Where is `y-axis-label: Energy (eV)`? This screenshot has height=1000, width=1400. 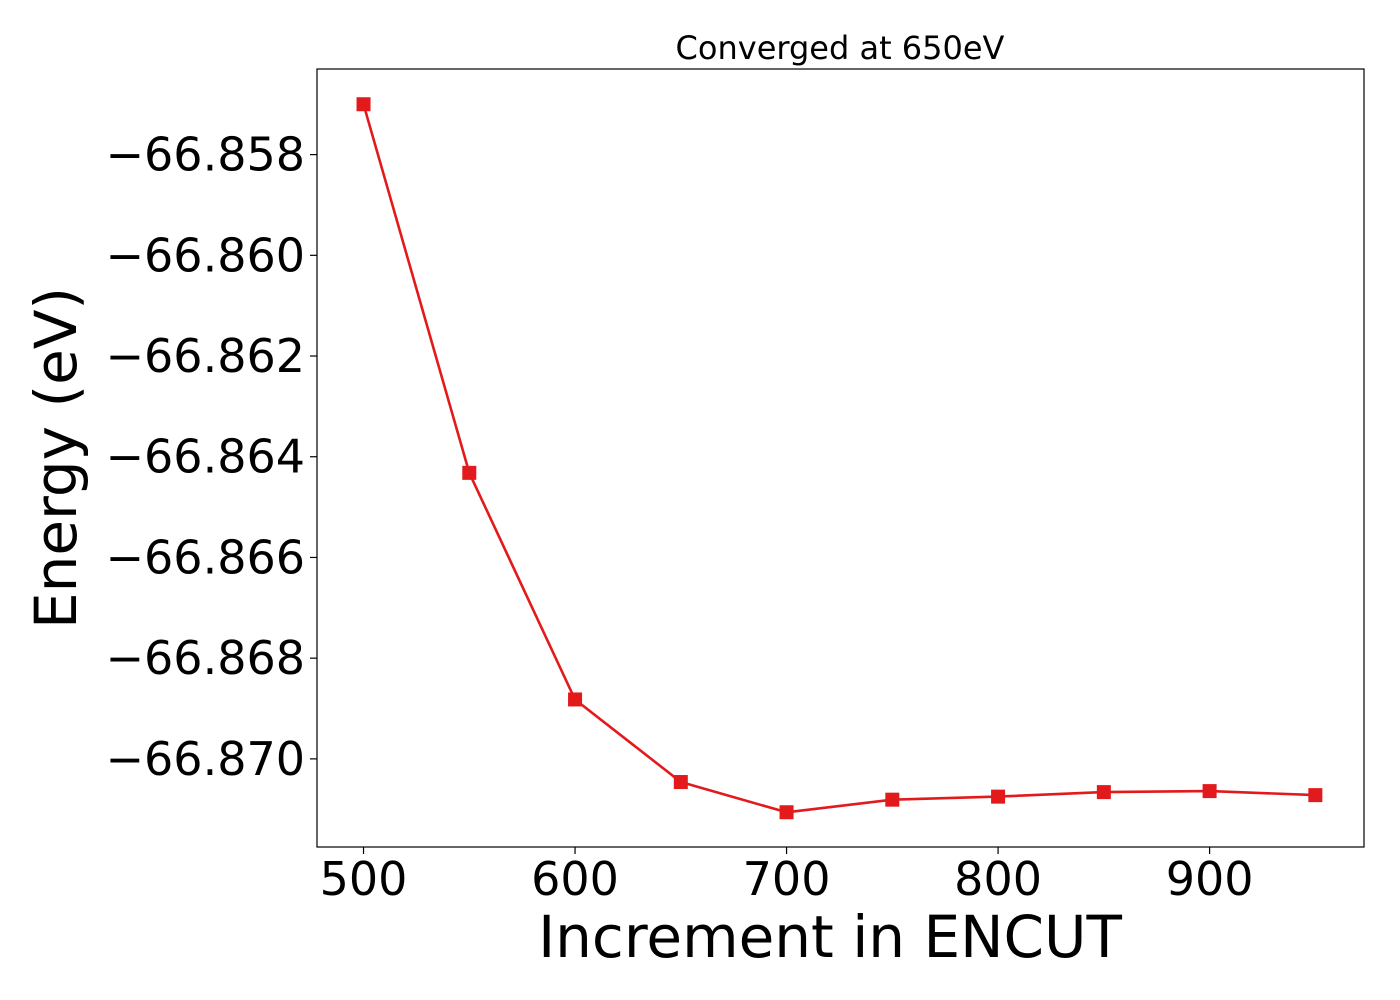 y-axis-label: Energy (eV) is located at coordinates (56, 458).